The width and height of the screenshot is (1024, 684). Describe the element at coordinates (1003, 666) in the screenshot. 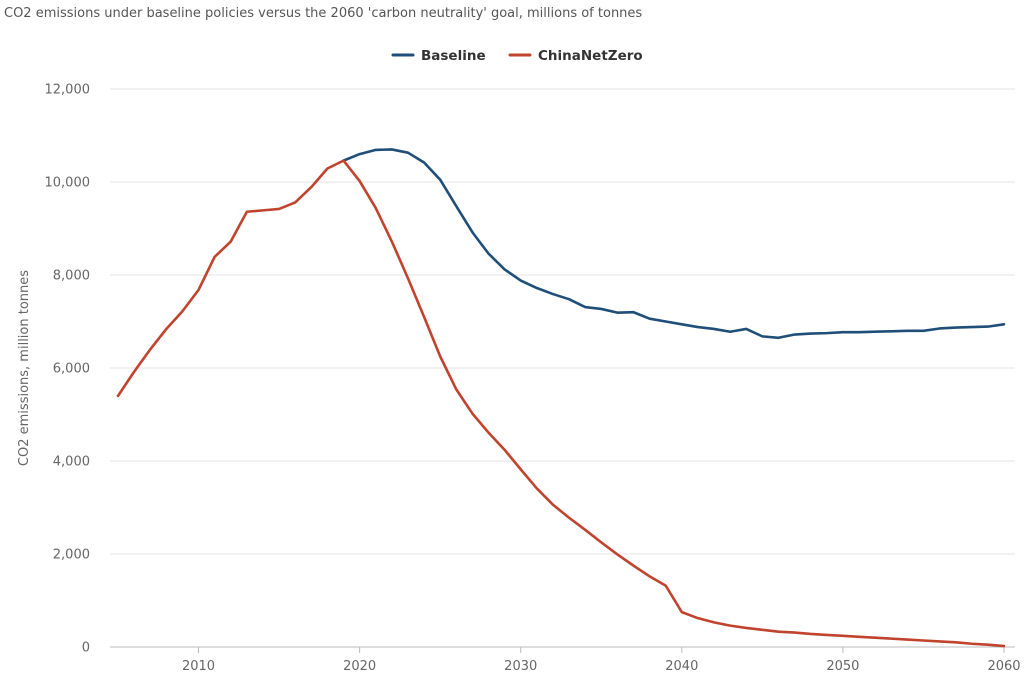

I see `x-tick-label: 2060` at that location.